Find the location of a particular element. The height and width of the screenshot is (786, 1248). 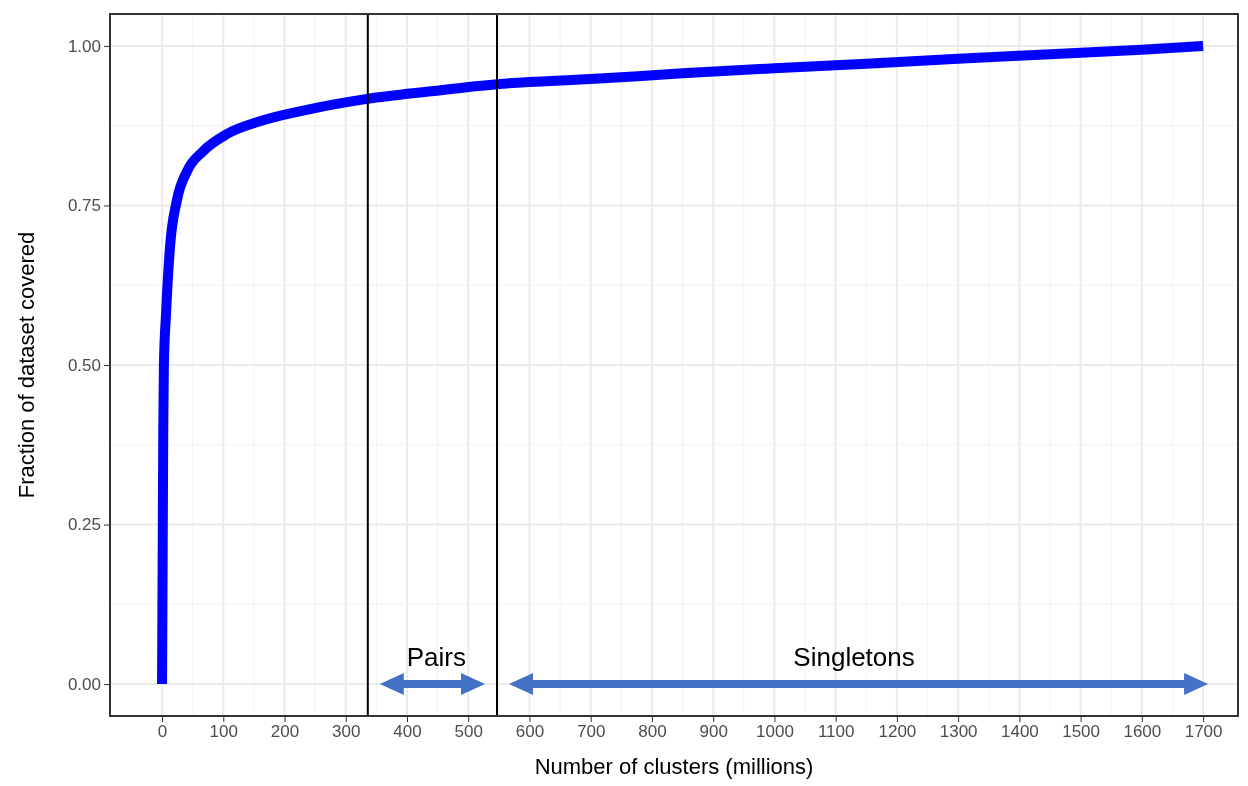

x-tick-label: 1300 is located at coordinates (958, 732).